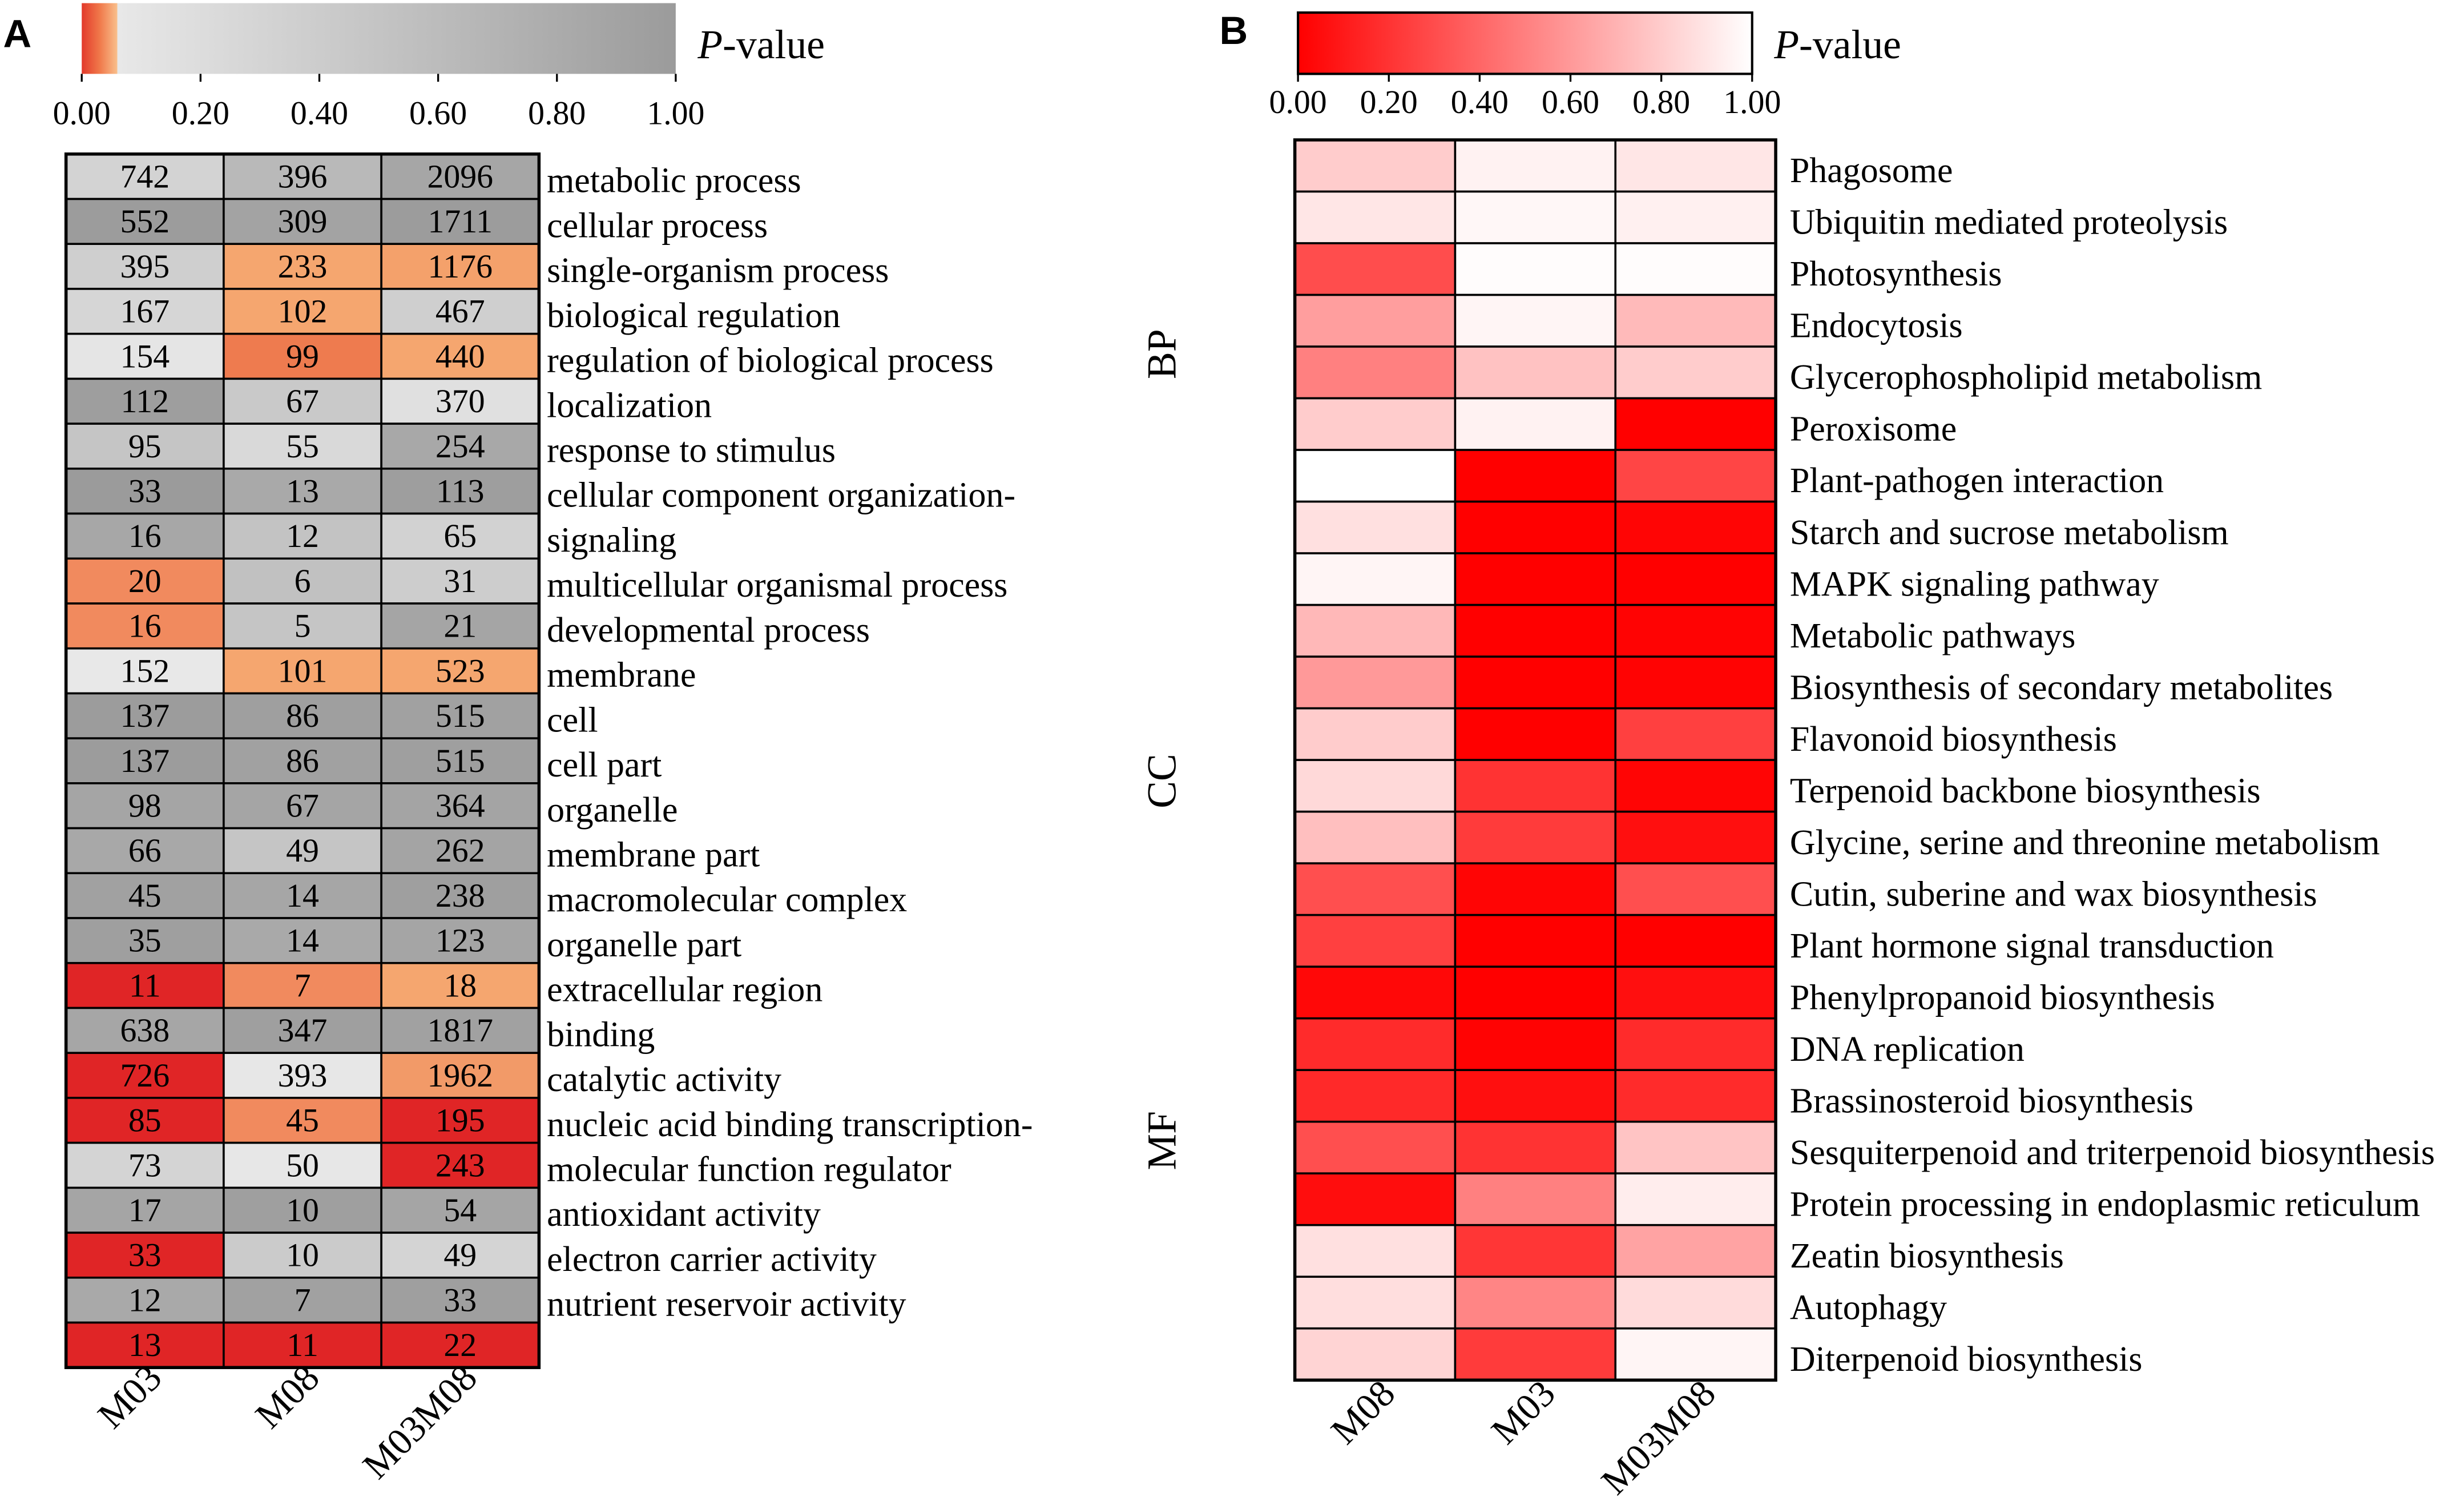 This screenshot has height=1509, width=2464. What do you see at coordinates (1991, 1100) in the screenshot?
I see `row-label: Brassinosteroid biosynthesis` at bounding box center [1991, 1100].